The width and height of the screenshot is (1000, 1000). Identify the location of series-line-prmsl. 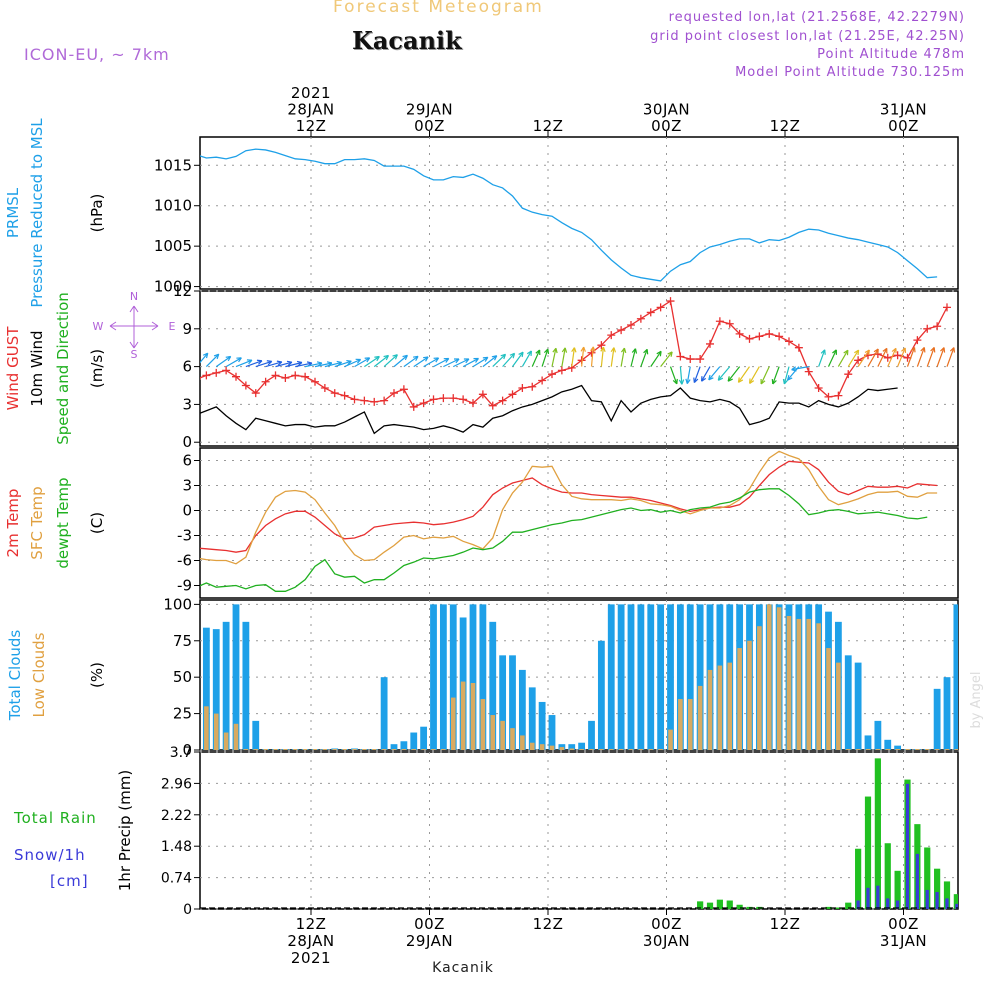
(569, 215).